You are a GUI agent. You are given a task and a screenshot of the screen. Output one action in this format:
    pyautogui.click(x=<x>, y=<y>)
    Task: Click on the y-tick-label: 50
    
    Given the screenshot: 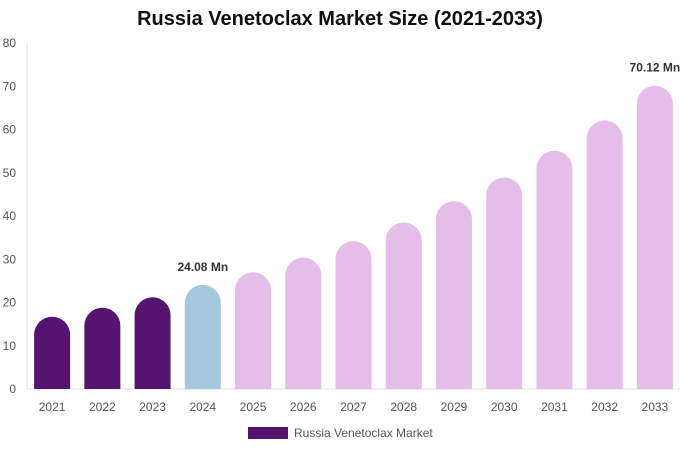 What is the action you would take?
    pyautogui.click(x=10, y=173)
    